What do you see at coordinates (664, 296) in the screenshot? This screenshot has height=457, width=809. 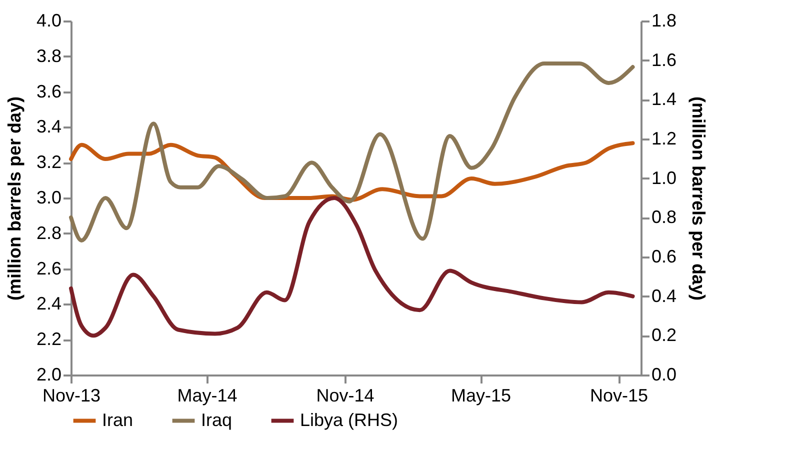 I see `y2-tick-label: 0.4` at bounding box center [664, 296].